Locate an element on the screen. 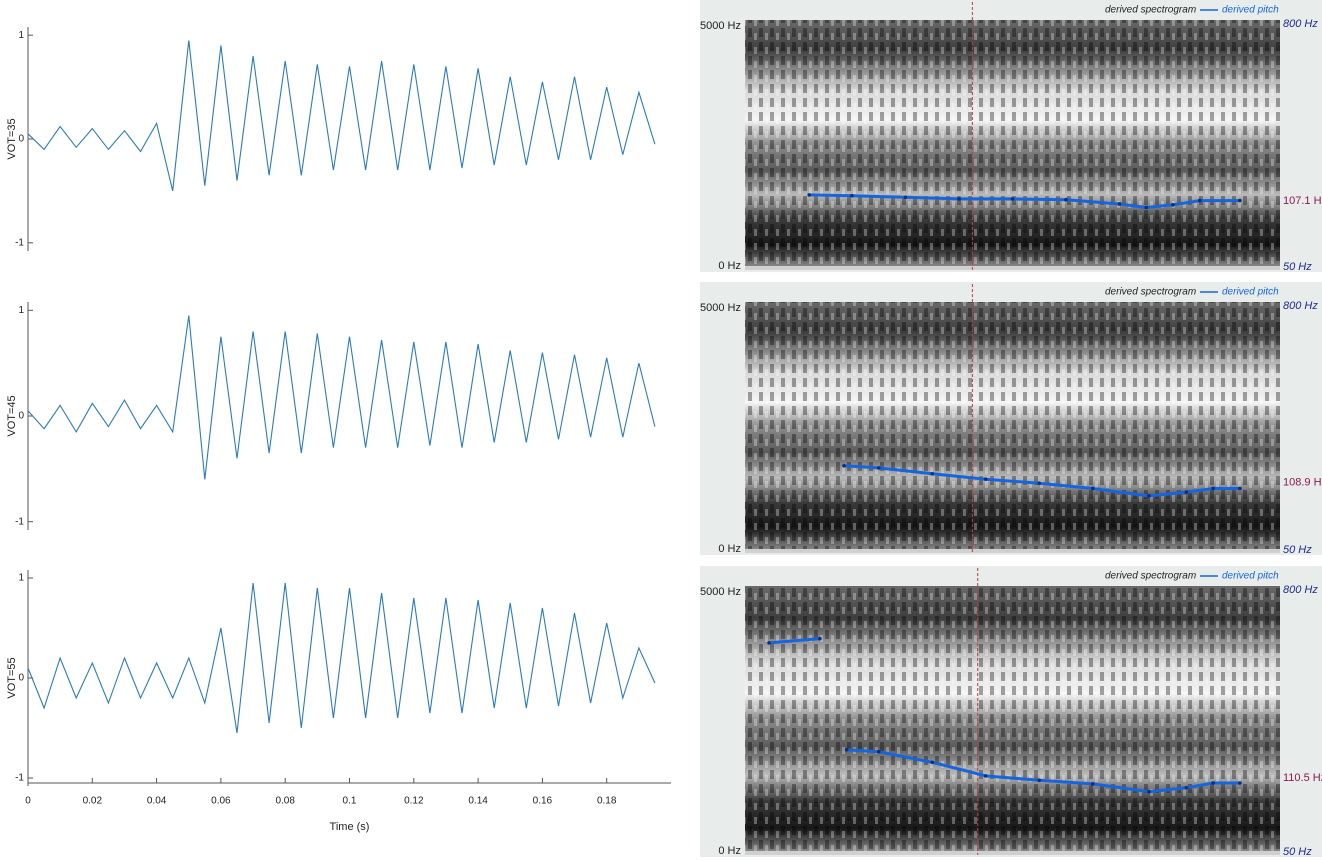 This screenshot has height=861, width=1322. x-tick-label: 0.18 is located at coordinates (607, 801).